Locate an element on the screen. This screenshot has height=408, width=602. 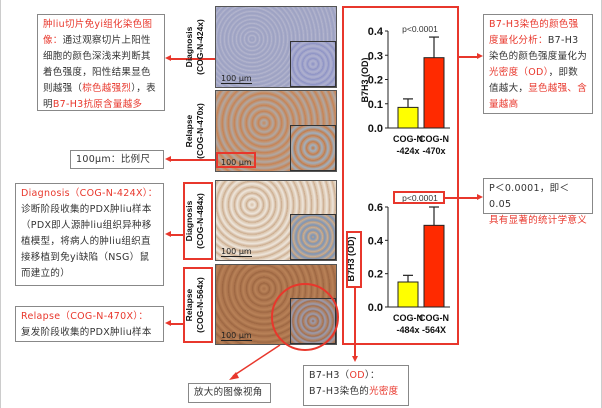
relapse-annotation: Relapse（COG-N-470X）： 复发阶段收集的PDX肿liu样本 is located at coordinates (89, 324).